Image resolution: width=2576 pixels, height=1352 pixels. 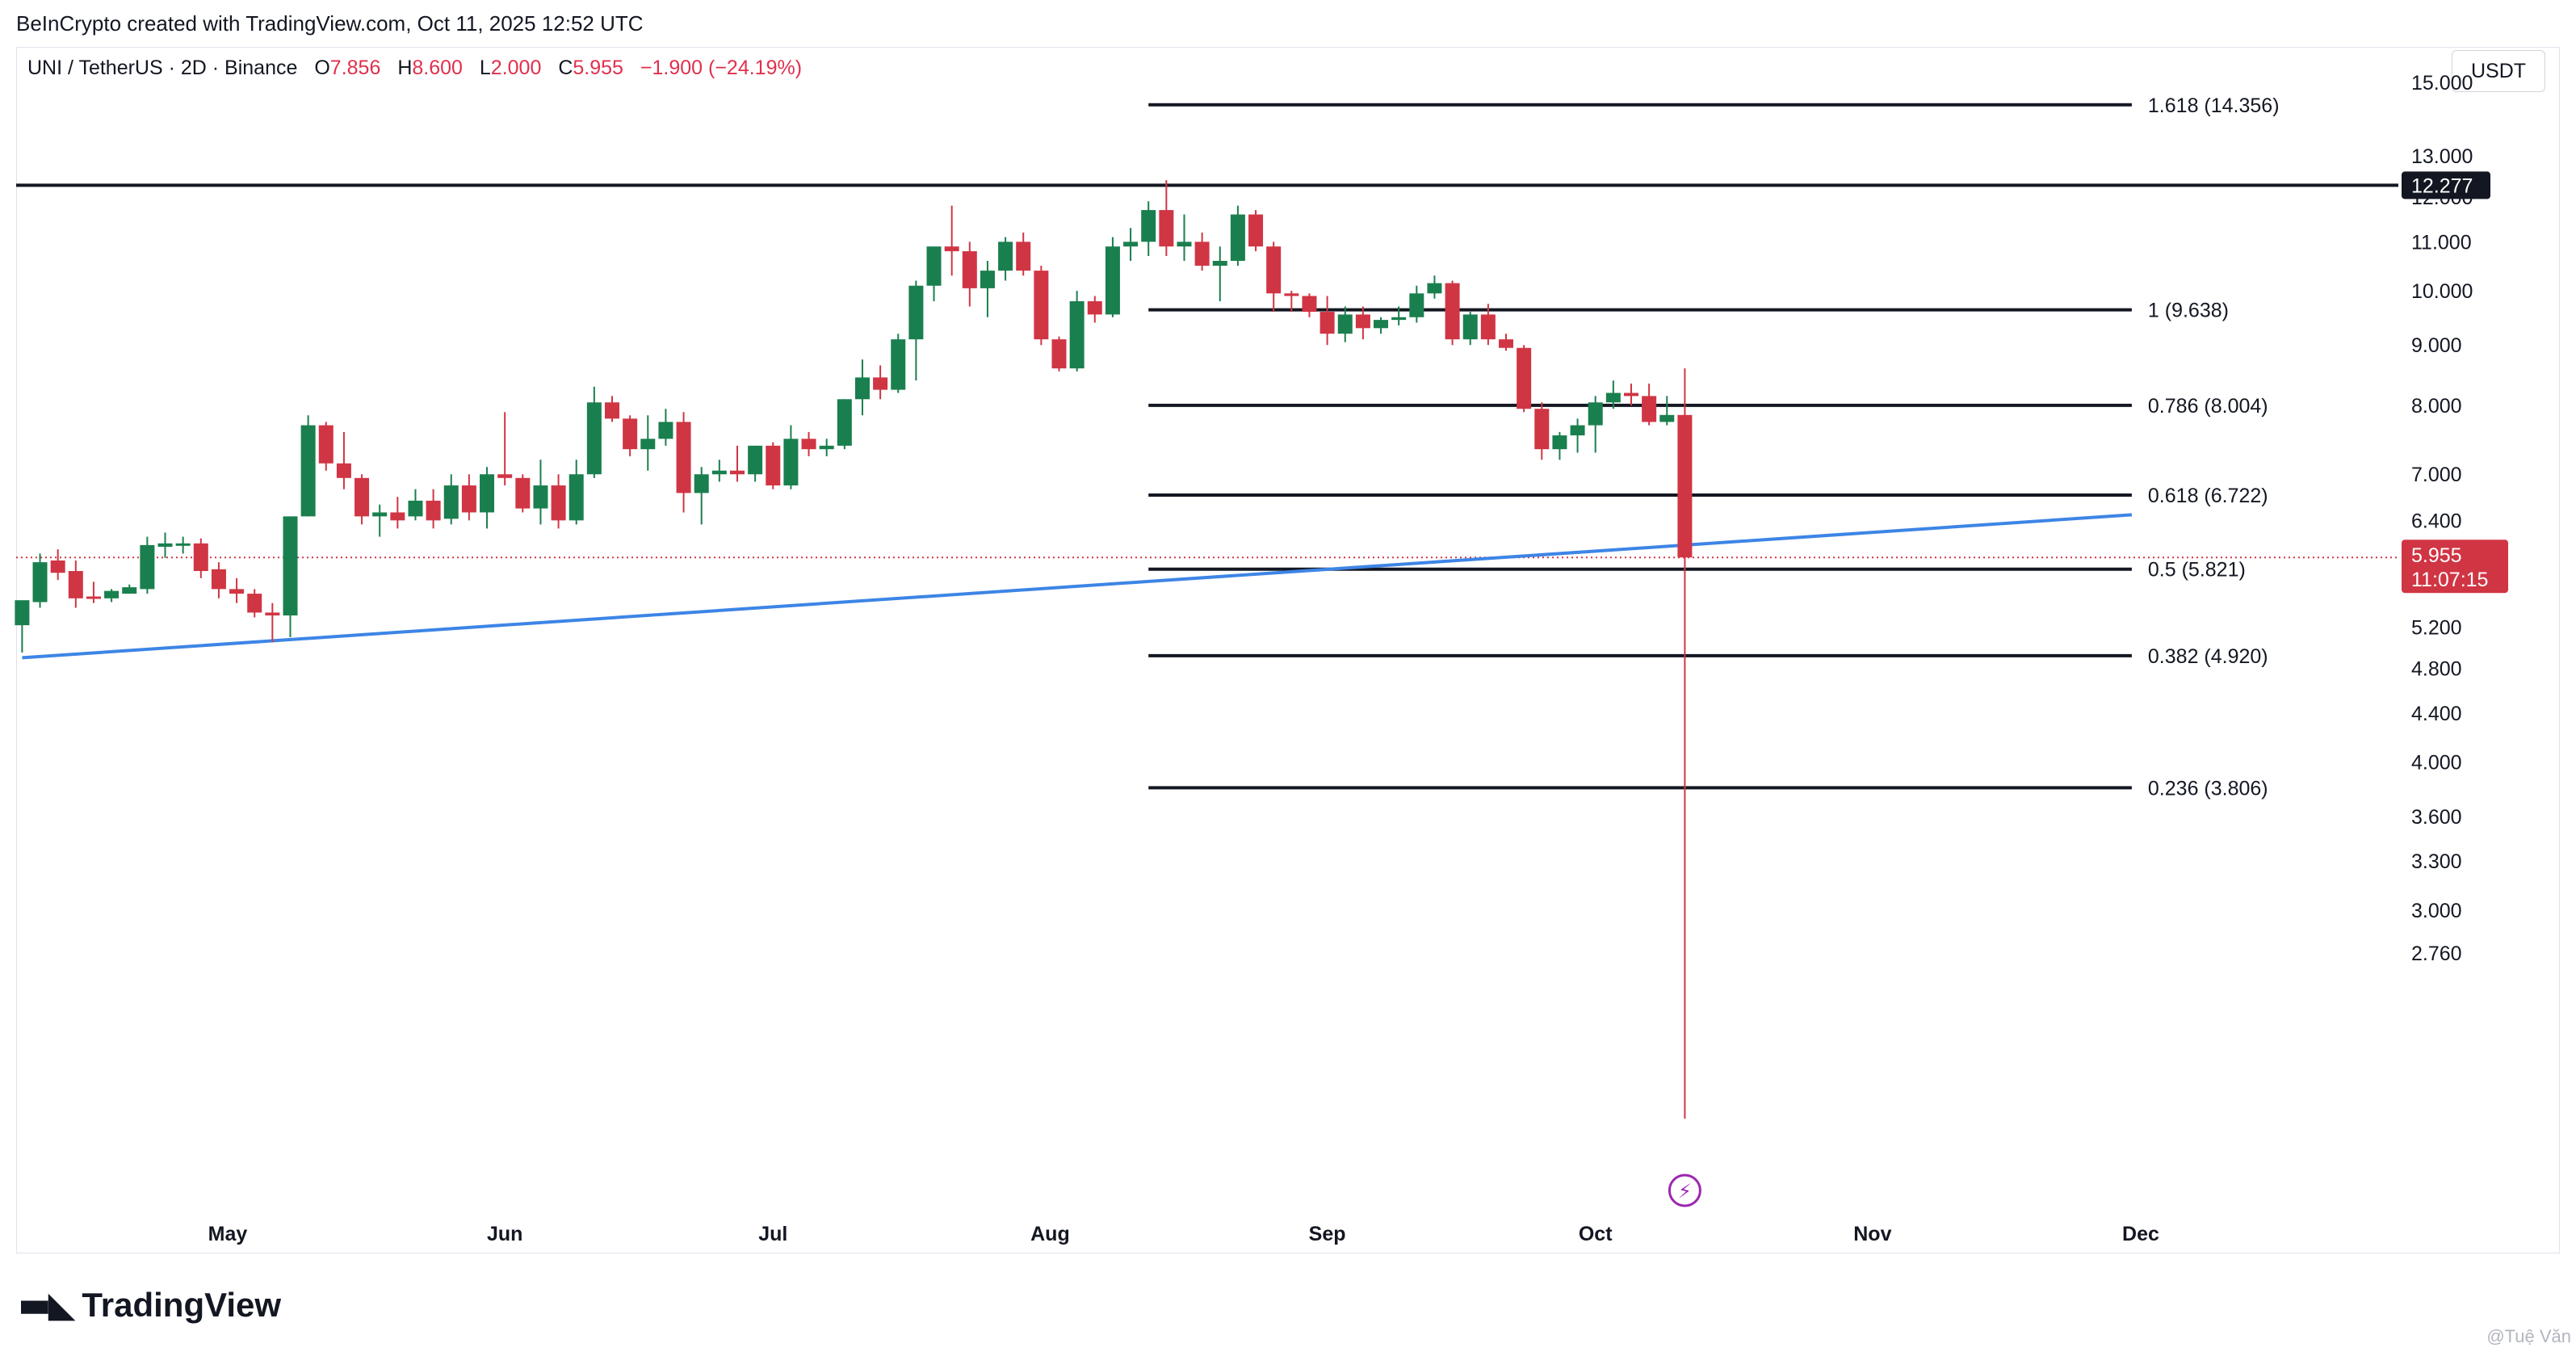 What do you see at coordinates (2436, 345) in the screenshot?
I see `y-tick-label: 9.000` at bounding box center [2436, 345].